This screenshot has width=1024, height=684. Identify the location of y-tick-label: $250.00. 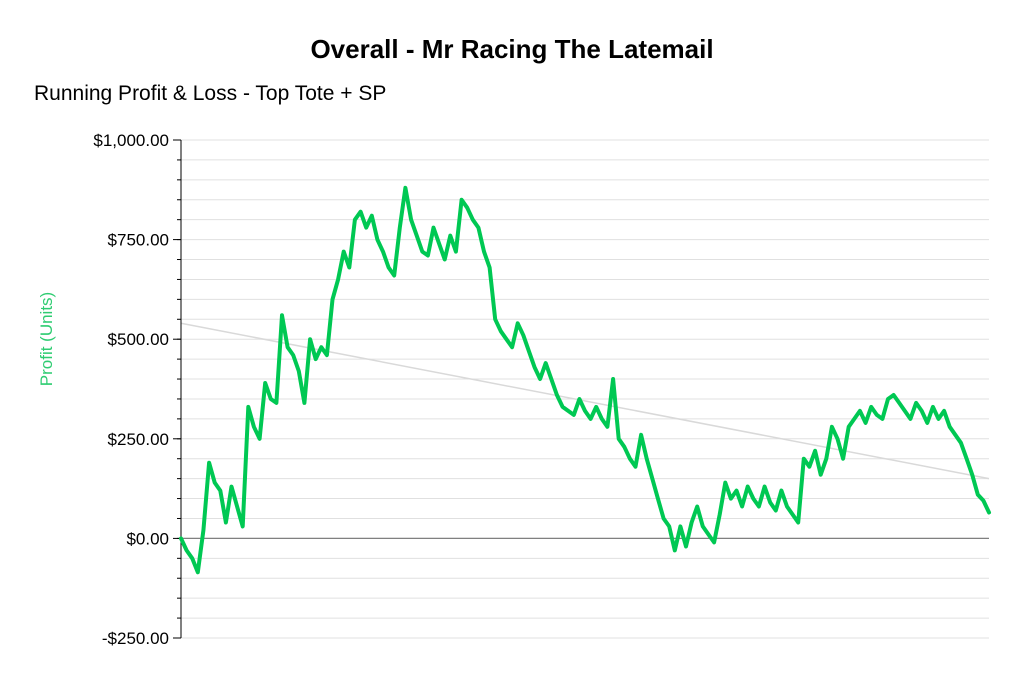
(138, 439).